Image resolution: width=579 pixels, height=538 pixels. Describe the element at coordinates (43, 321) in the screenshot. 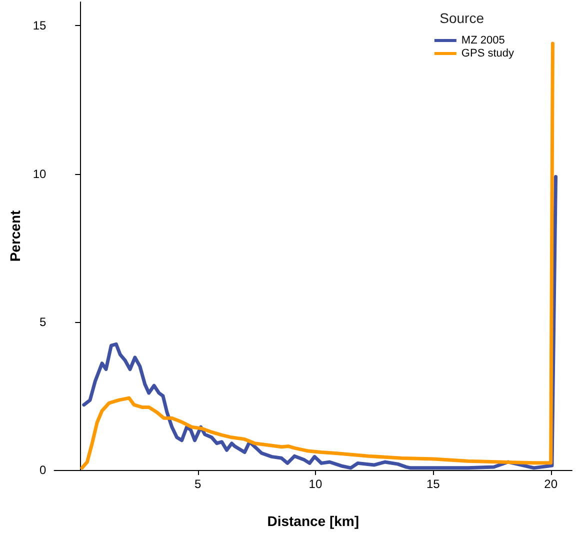

I see `y-tick-label: 5` at that location.